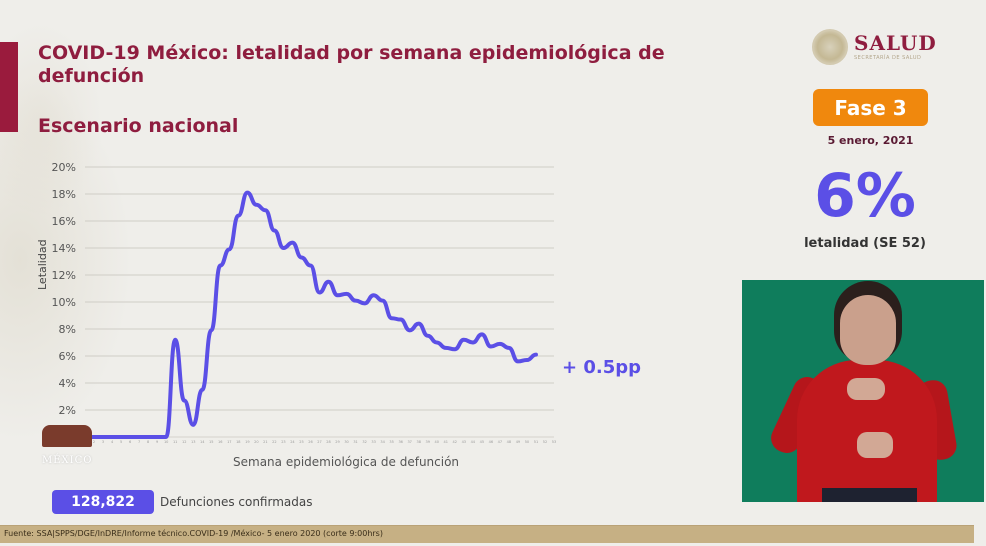 This screenshot has width=986, height=546. Describe the element at coordinates (310, 442) in the screenshot. I see `x-tick-label: 26` at that location.